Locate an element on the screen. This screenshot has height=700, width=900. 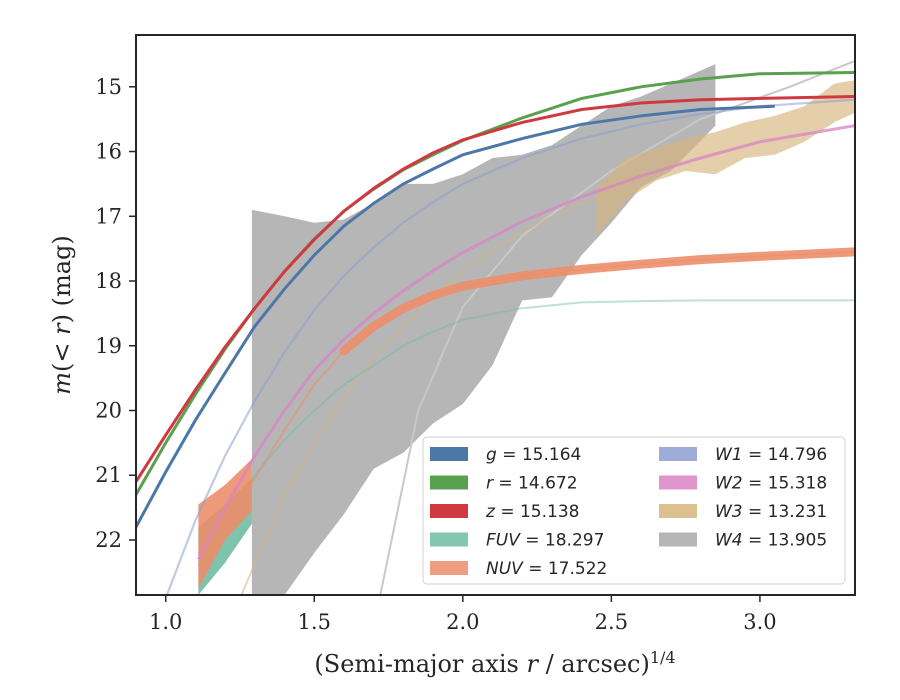
legend-label-r: r = 14.672 is located at coordinates (532, 484).